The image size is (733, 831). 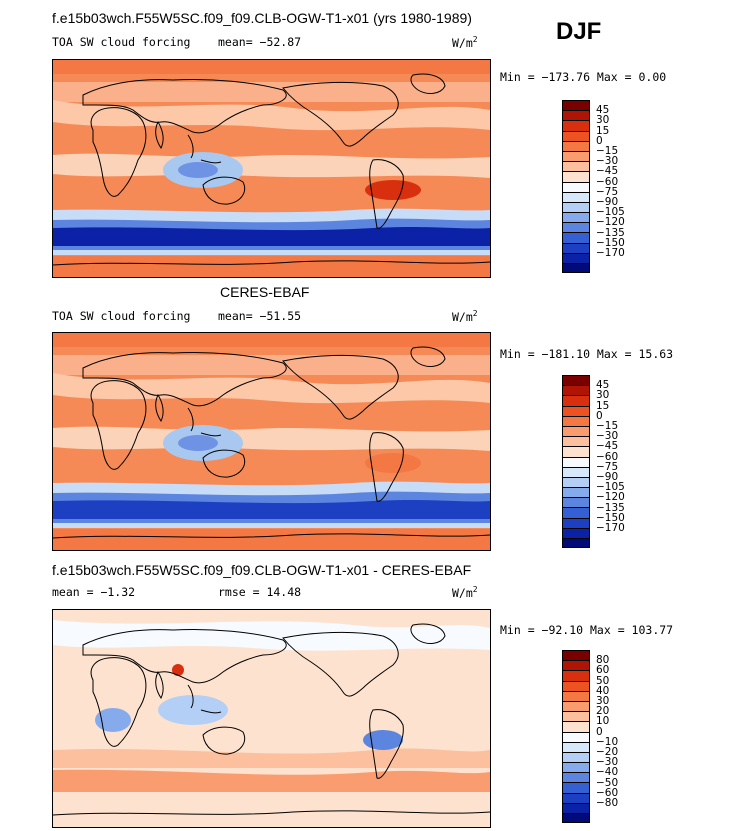 I want to click on colorbar-tick-label: −60, so click(x=607, y=181).